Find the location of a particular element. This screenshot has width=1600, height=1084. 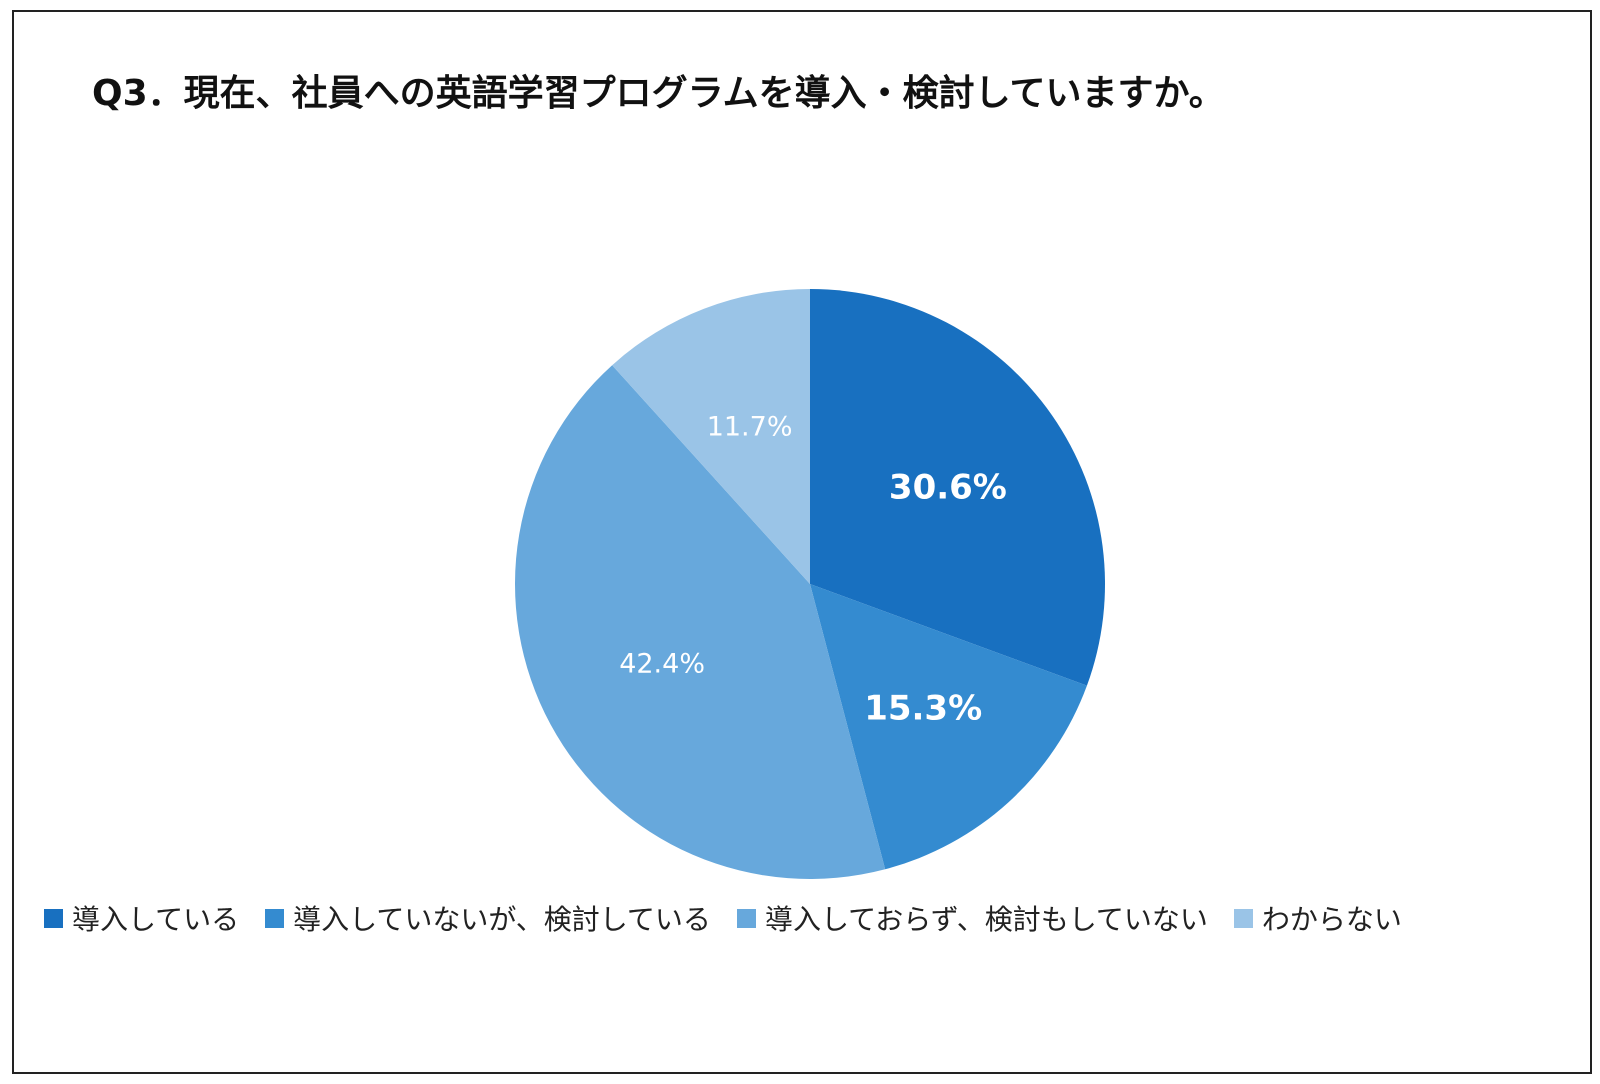

legend-item-2: 導入していないが、検討している is located at coordinates (488, 918).